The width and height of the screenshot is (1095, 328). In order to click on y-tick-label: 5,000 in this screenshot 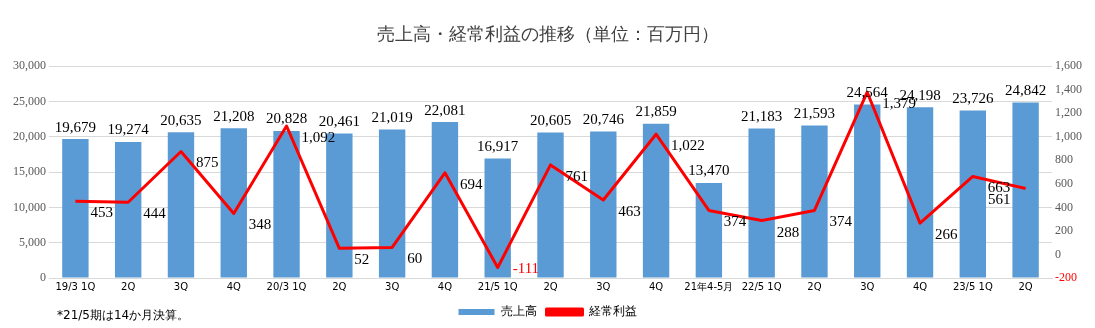, I will do `click(32, 241)`.